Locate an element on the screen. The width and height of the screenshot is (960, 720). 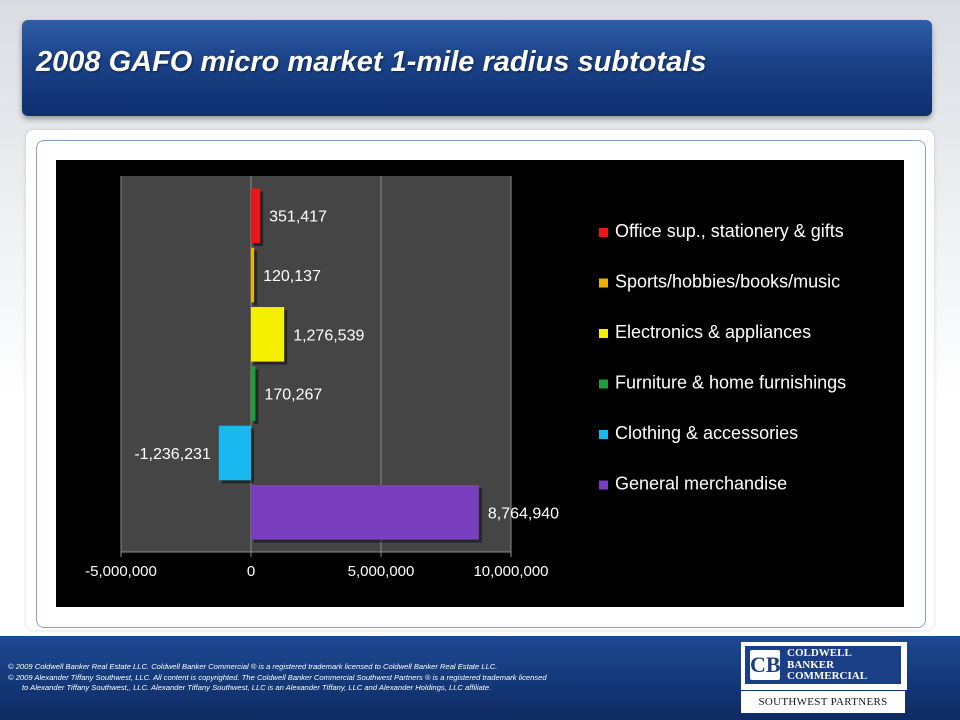
data-label: 1,276,539 is located at coordinates (328, 335).